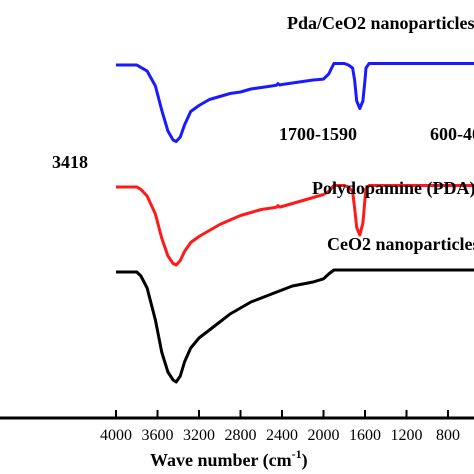 The width and height of the screenshot is (474, 474). I want to click on x-axis-label-main: Wave number (cm, so click(221, 460).